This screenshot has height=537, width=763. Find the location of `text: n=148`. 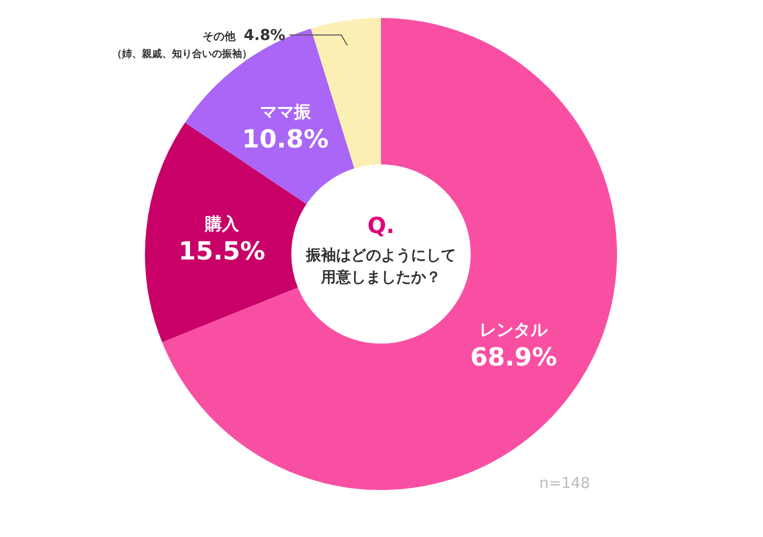

text: n=148 is located at coordinates (564, 483).